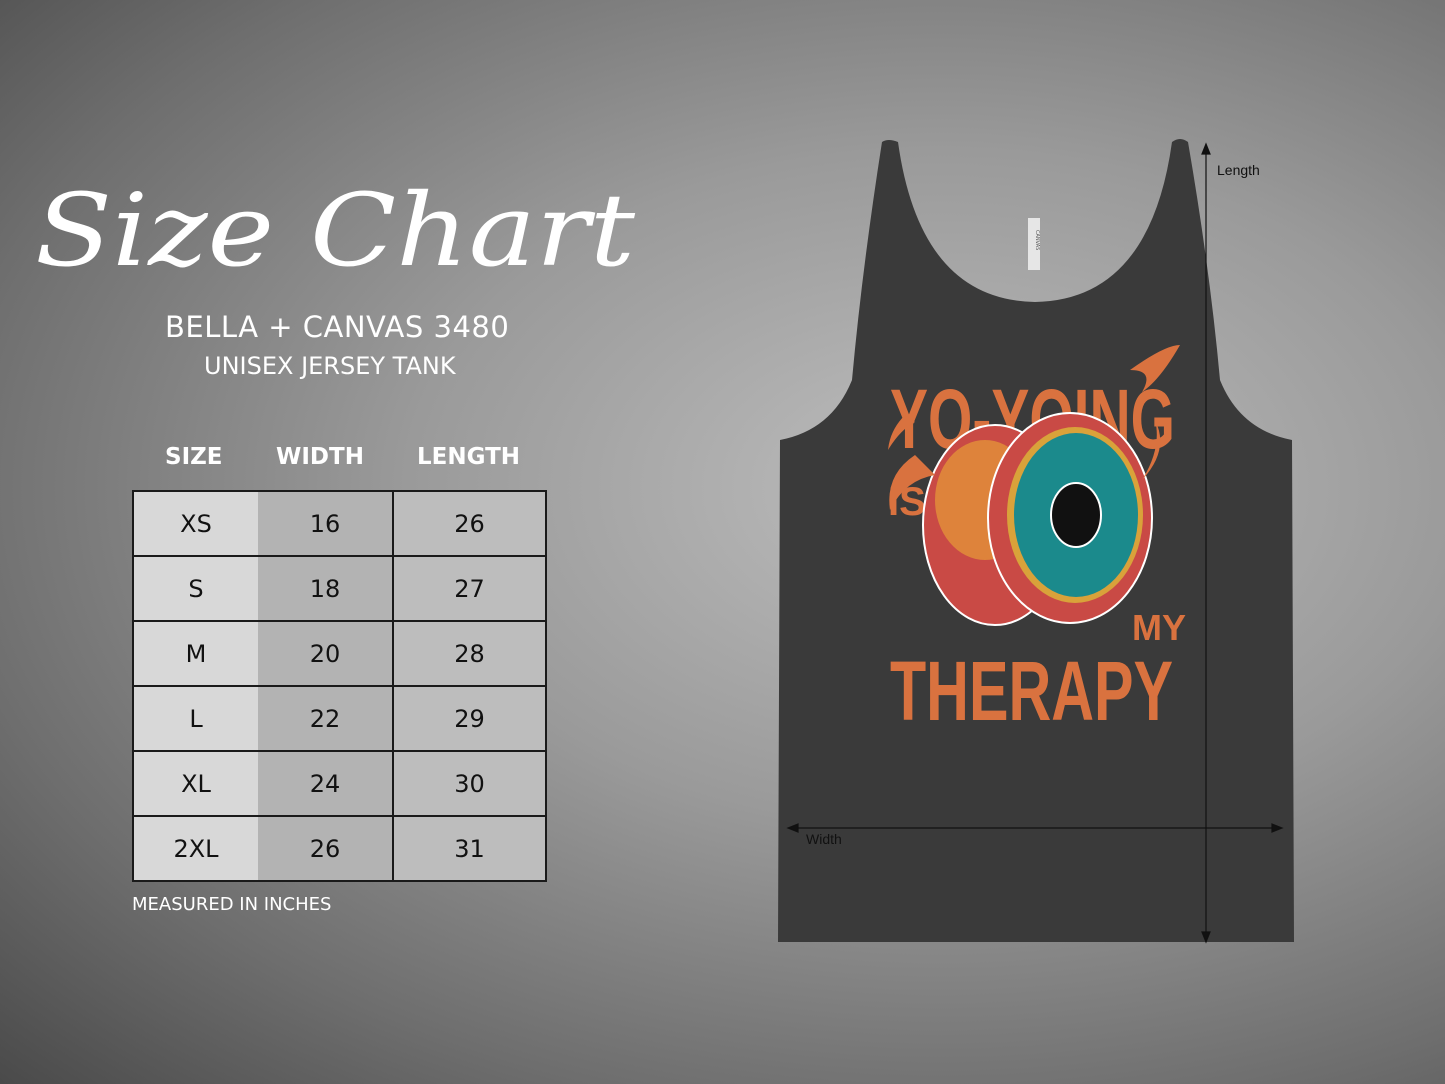  I want to click on table-row: M 20 28, so click(339, 653).